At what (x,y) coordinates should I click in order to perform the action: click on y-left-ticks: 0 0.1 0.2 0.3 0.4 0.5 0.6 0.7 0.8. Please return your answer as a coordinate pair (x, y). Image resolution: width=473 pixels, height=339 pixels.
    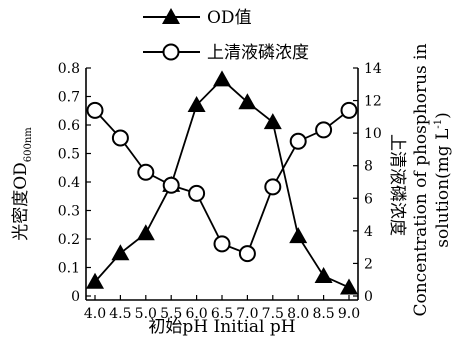
    Looking at the image, I should click on (74, 183).